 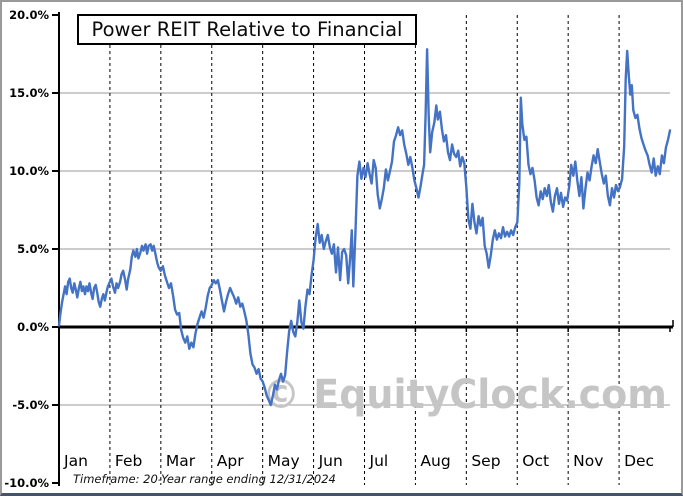 I want to click on y-axis-tick-label: 20.0%, so click(x=29, y=15).